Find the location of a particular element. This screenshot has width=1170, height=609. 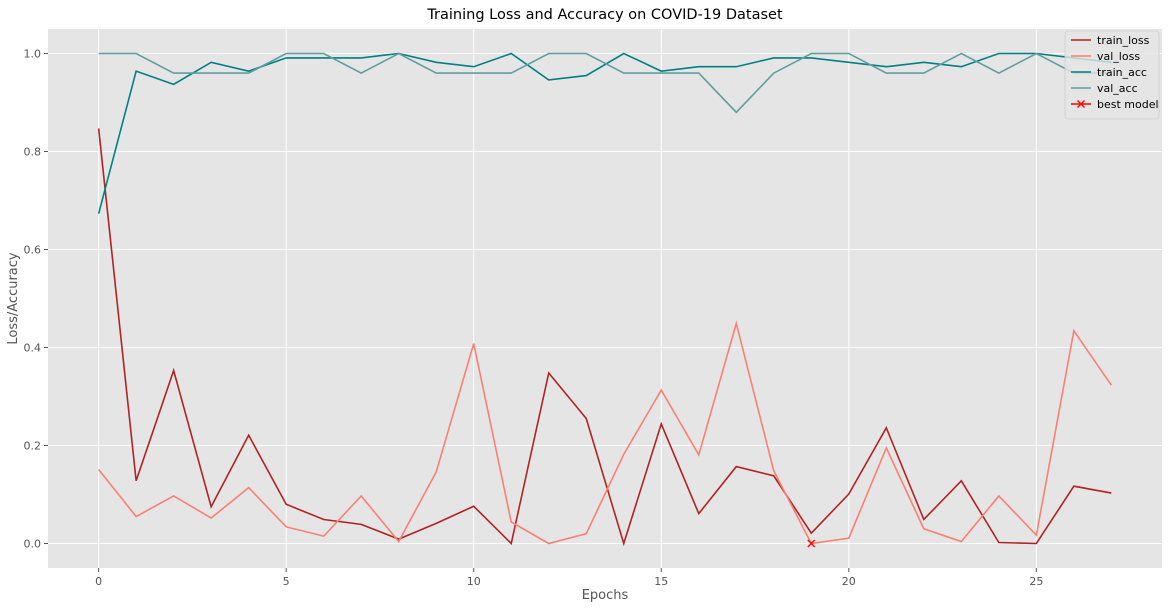

legend-item: val_loss is located at coordinates (1105, 56).